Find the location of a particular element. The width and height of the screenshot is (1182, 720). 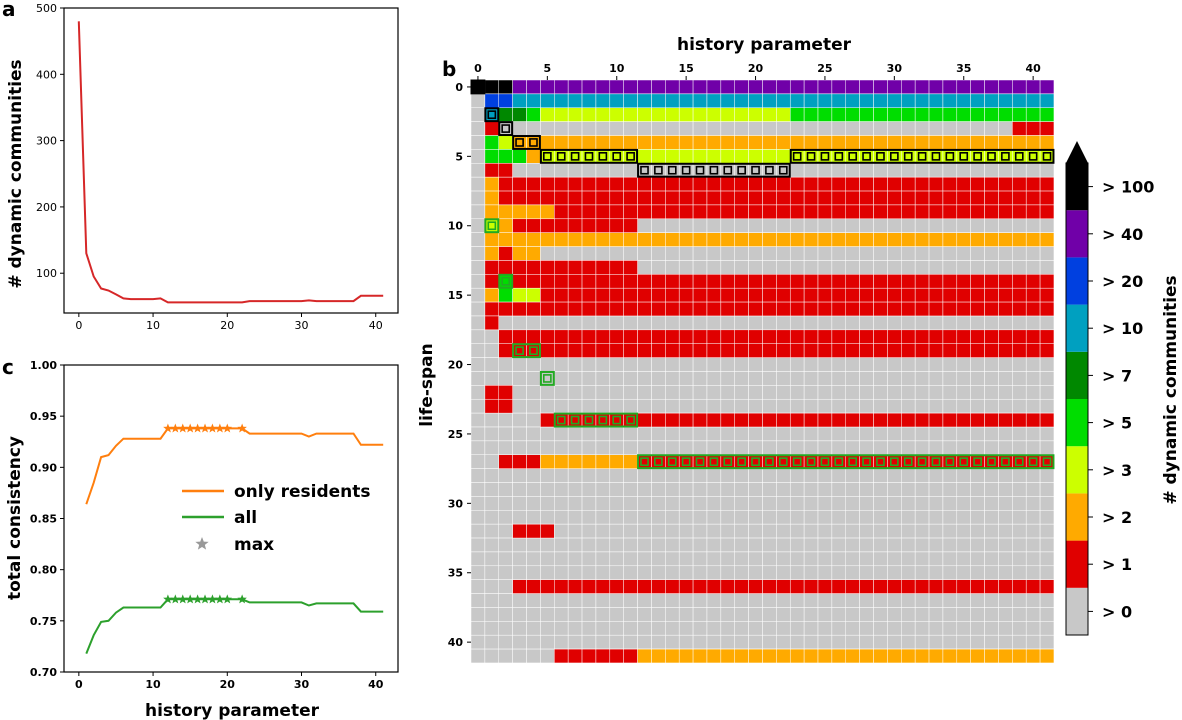

colorbar-ticks: > 0> 1> 2> 3> 5> 7> 10> 20> 40> 100 is located at coordinates (1121, 399).